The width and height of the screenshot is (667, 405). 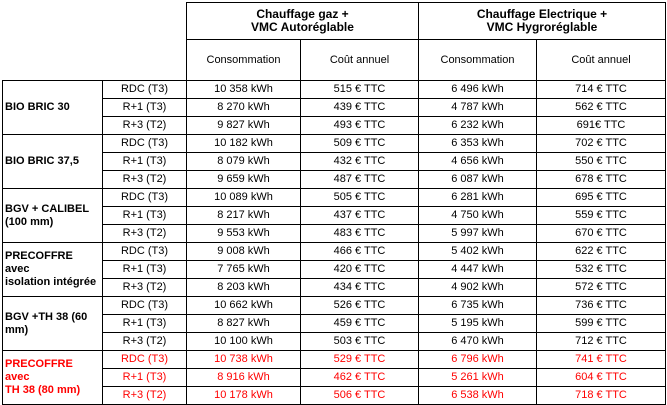 I want to click on electric-consumption-cell: 6 087 kWh, so click(x=477, y=179).